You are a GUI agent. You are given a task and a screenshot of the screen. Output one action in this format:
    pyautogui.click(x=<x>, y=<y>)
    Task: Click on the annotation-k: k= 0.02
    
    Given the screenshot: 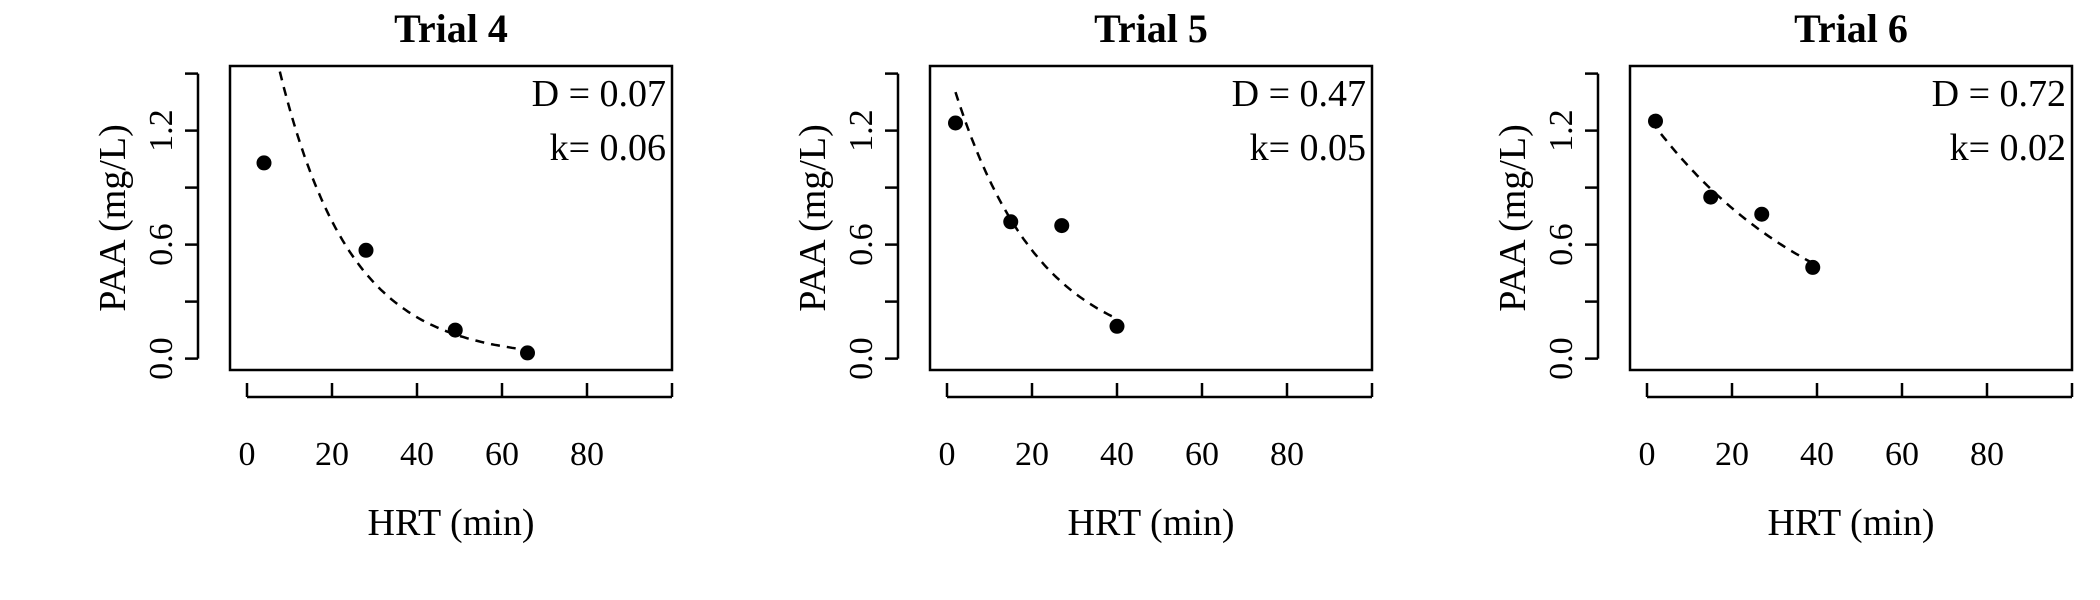 What is the action you would take?
    pyautogui.click(x=2008, y=148)
    